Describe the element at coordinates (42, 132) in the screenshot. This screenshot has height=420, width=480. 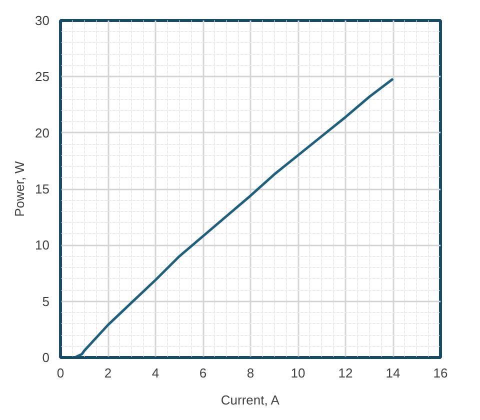
I see `y-tick-label: 20` at that location.